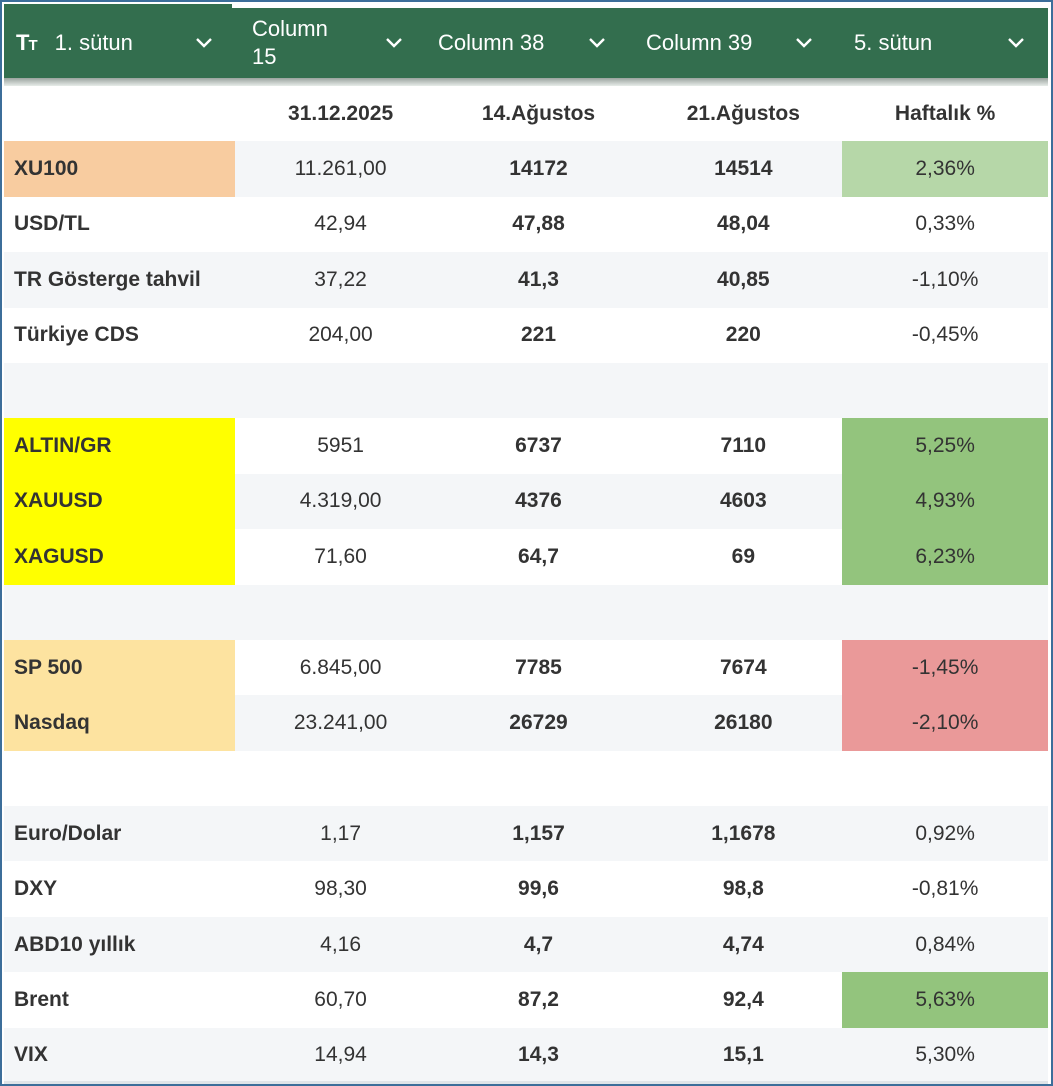 Image resolution: width=1053 pixels, height=1086 pixels. I want to click on value-cell-31-12: 11.261,00, so click(340, 169).